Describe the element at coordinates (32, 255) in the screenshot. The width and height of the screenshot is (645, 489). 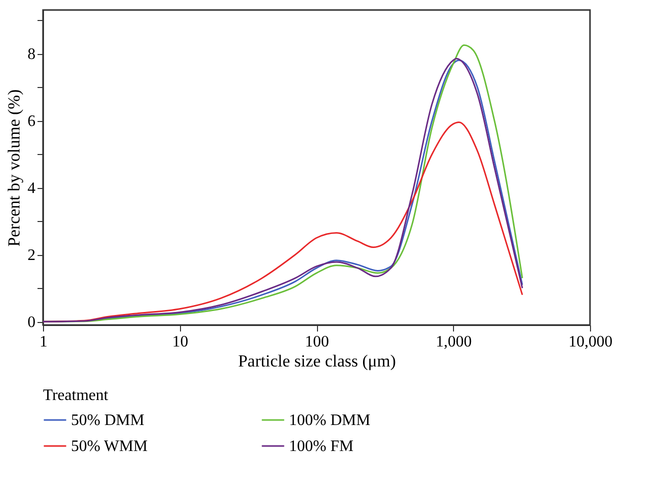
I see `y-tick-label: 2` at that location.